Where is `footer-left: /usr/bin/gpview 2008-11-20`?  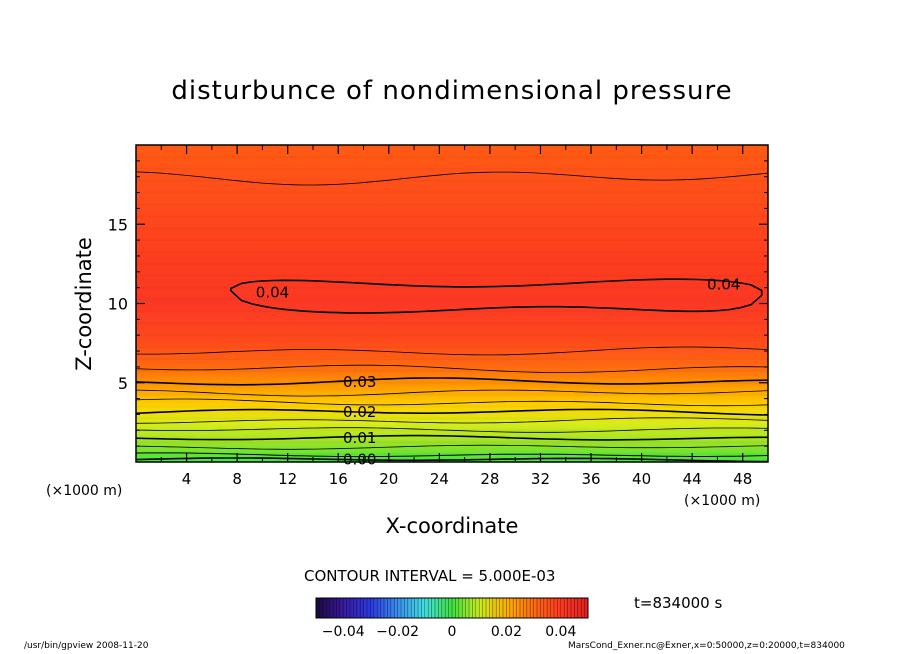 footer-left: /usr/bin/gpview 2008-11-20 is located at coordinates (86, 646).